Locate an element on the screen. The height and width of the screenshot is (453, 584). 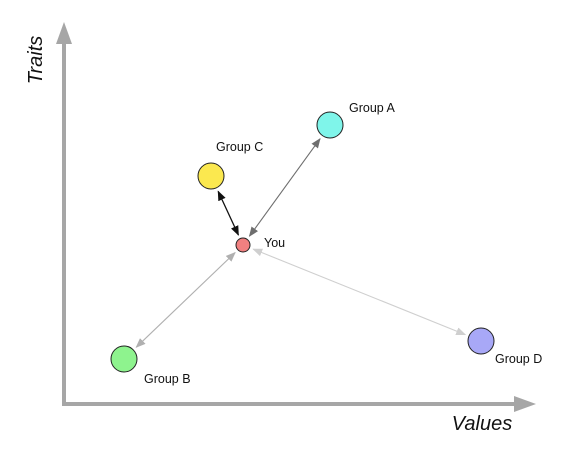
you-label: You is located at coordinates (274, 243).